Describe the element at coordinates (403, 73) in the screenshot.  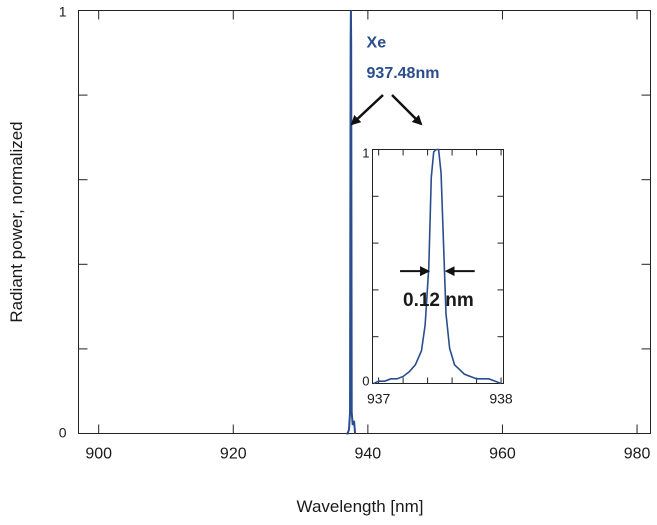
I see `wavelength-annotation: 937.48nm` at that location.